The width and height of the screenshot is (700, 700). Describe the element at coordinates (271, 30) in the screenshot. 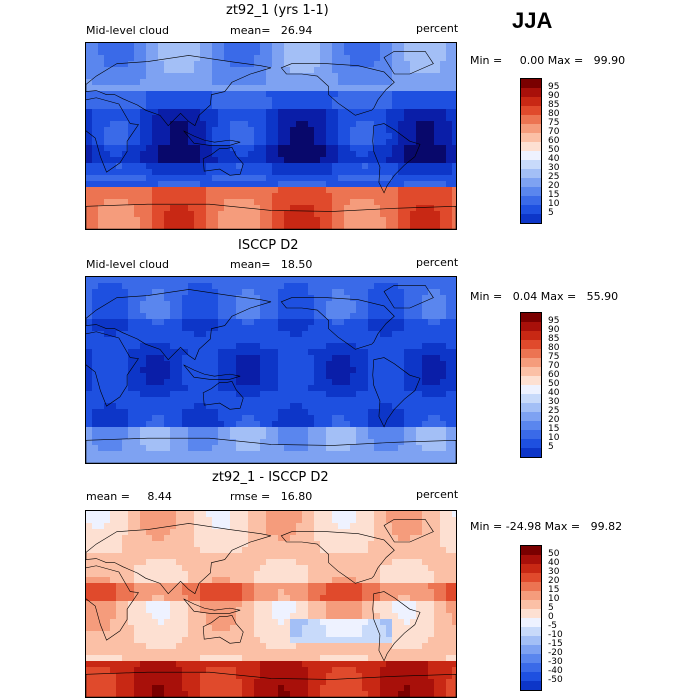

I see `panel1-mean: mean= 26.94` at that location.